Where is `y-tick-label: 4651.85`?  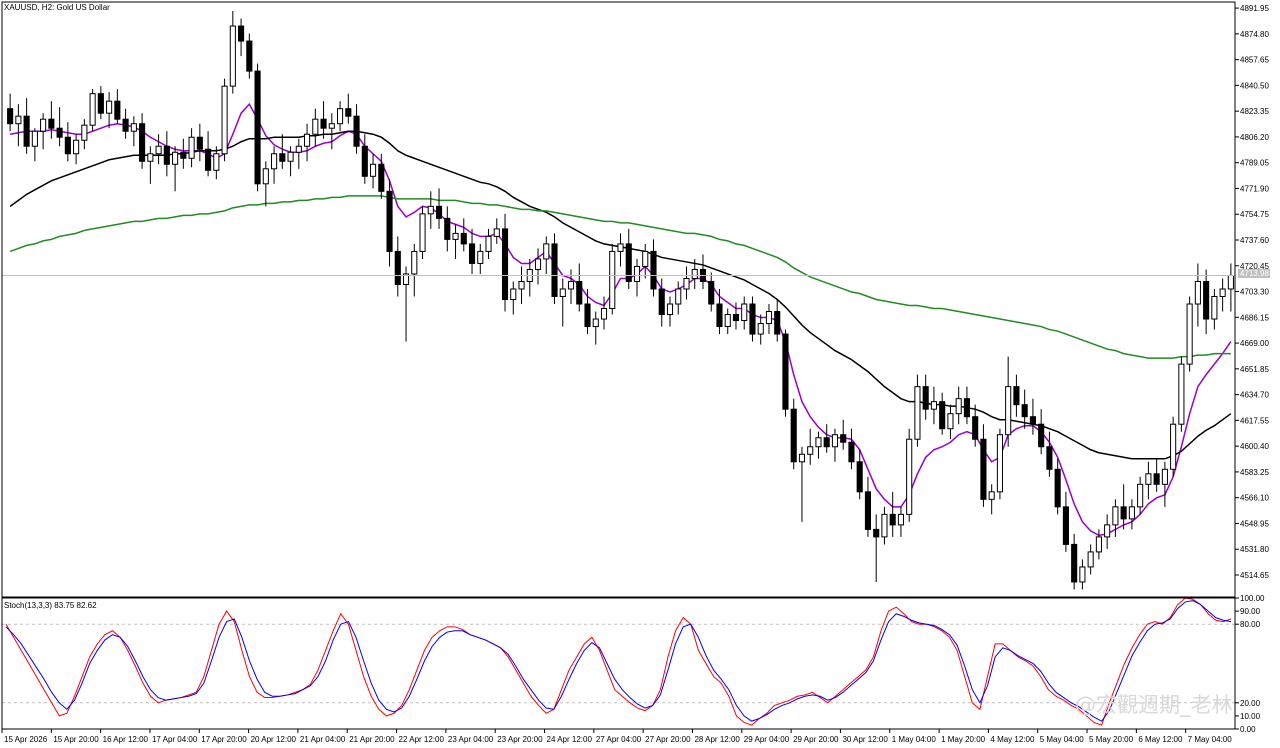 y-tick-label: 4651.85 is located at coordinates (1254, 369).